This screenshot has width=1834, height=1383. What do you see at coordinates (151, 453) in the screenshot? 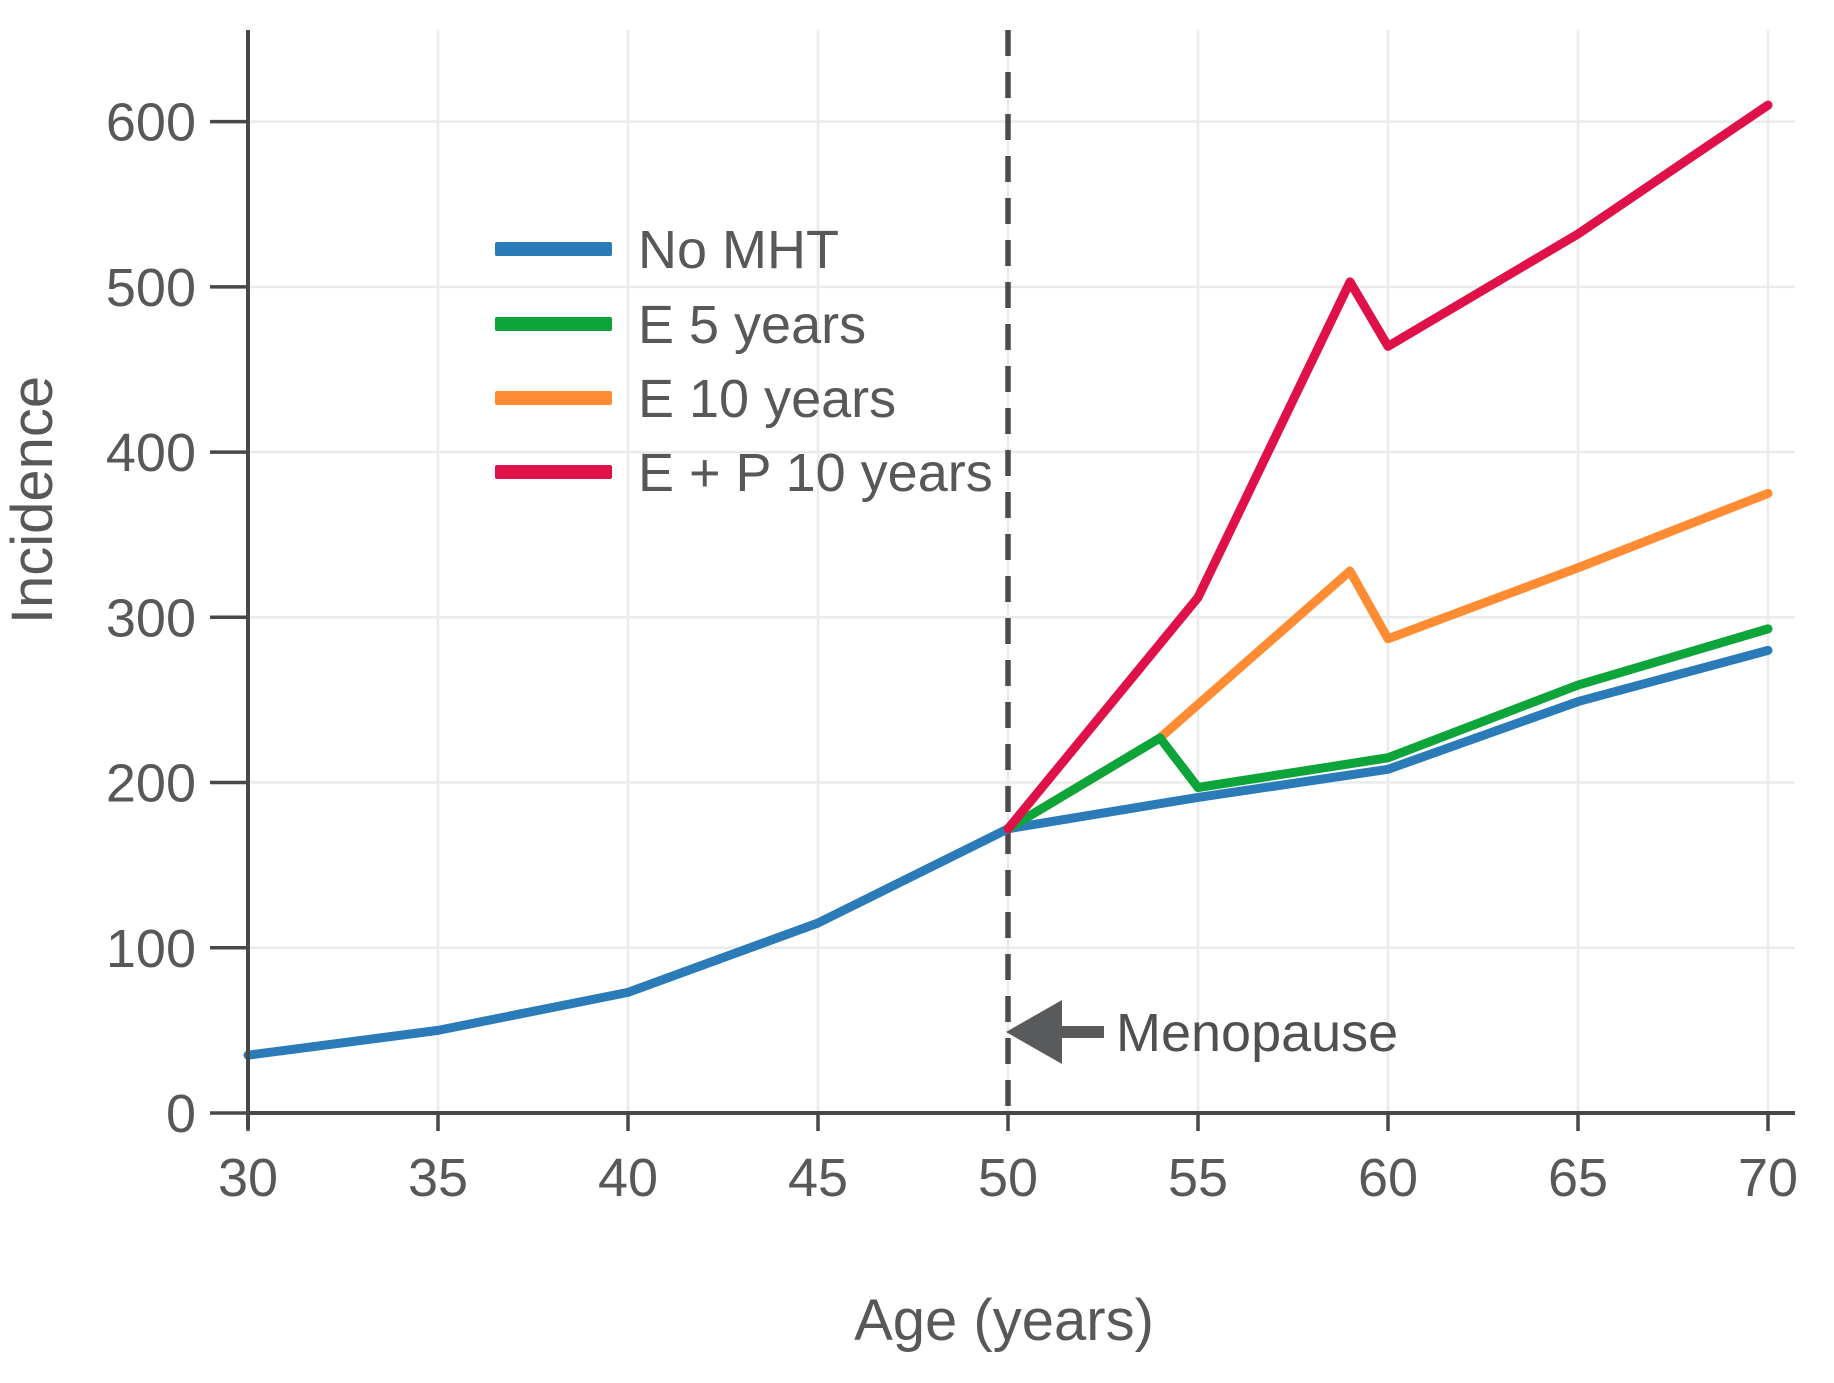
I see `y-tick-label: 400` at bounding box center [151, 453].